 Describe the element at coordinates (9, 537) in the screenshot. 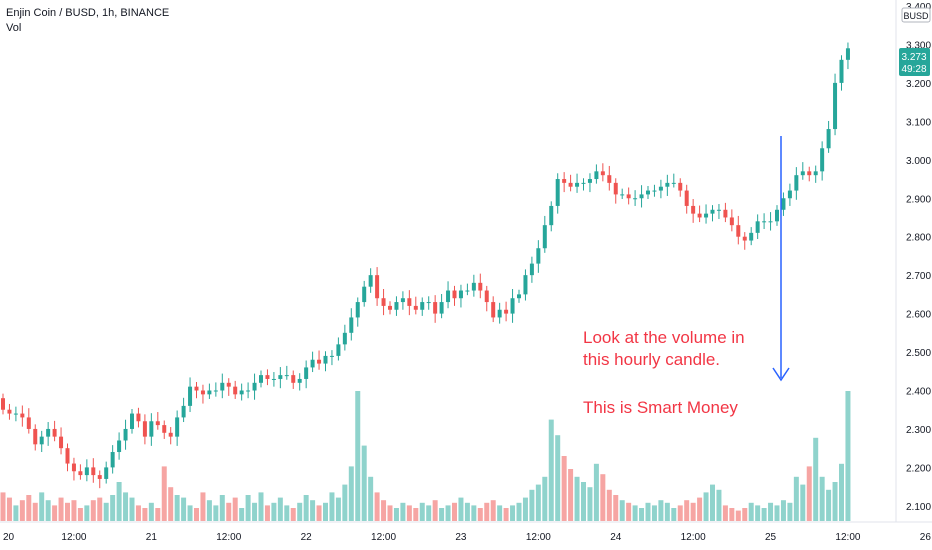

I see `time-tick-label: 20` at that location.